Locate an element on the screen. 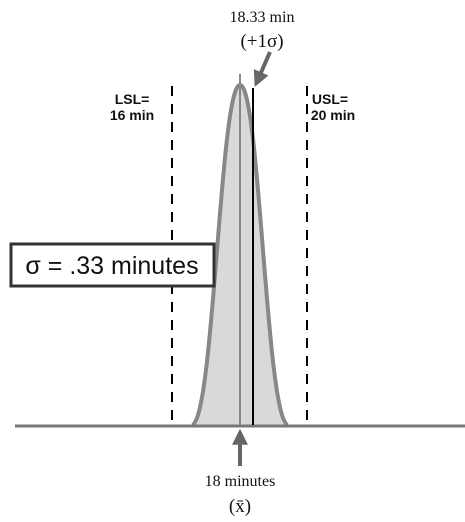 This screenshot has width=465, height=522. sigma-arrow is located at coordinates (262, 69).